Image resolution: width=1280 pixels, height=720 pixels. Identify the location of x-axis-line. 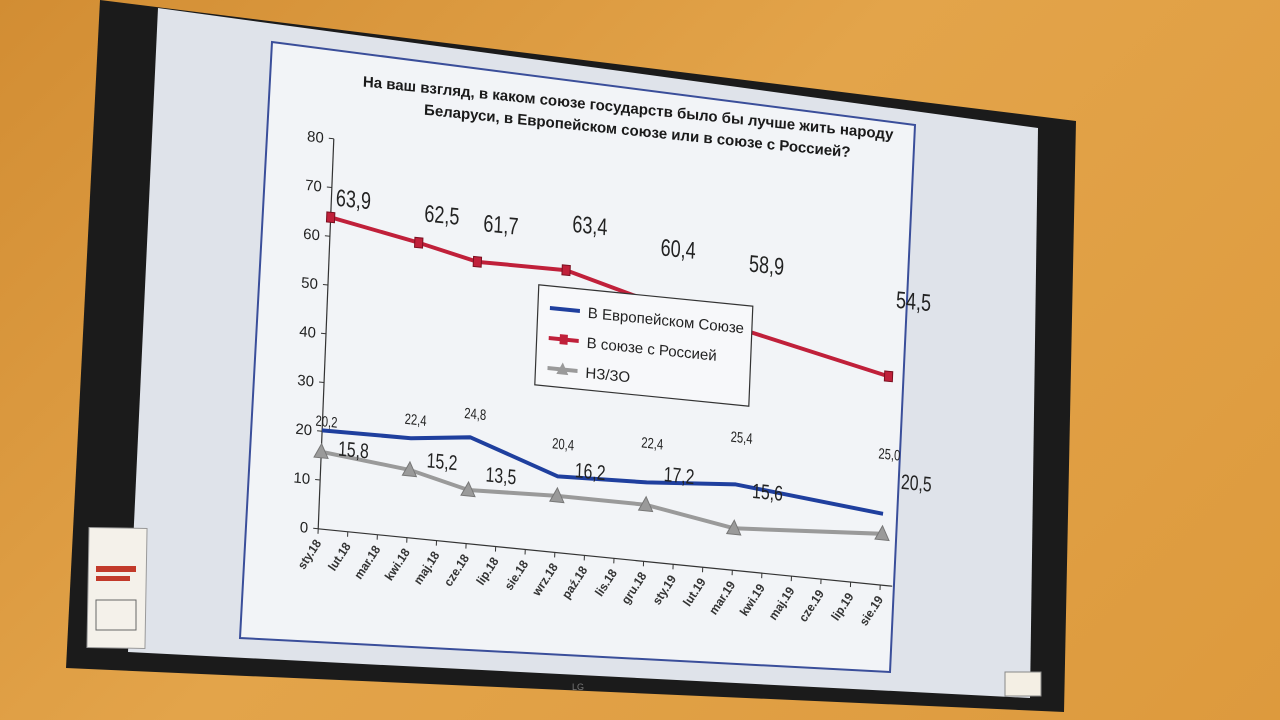
(605, 557).